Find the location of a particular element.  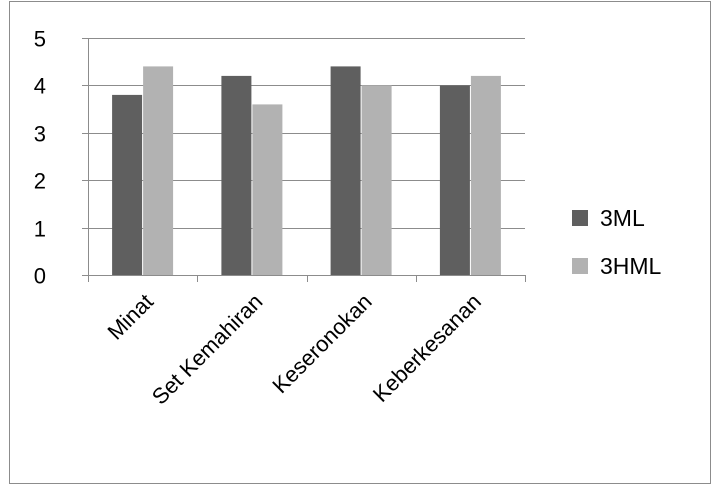

y-tick-label: 2 is located at coordinates (40, 181).